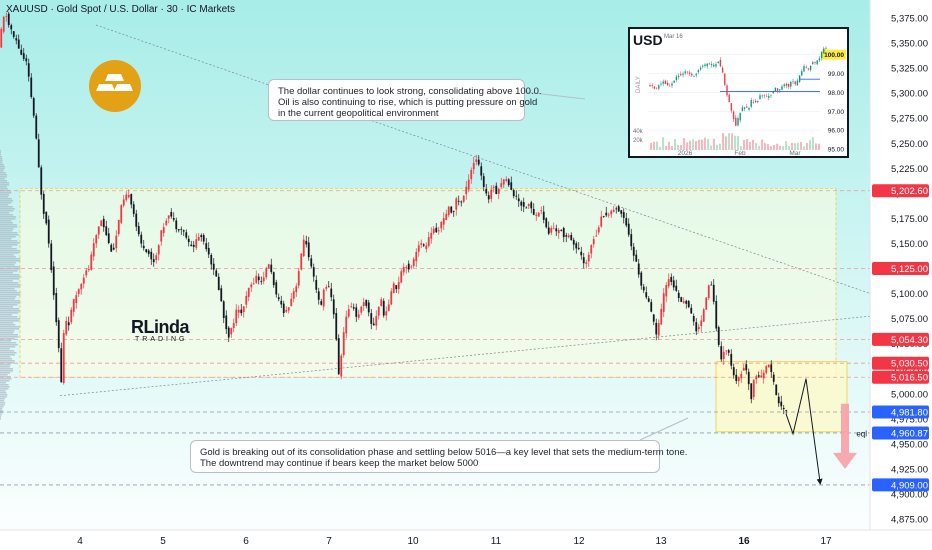 The height and width of the screenshot is (550, 932). What do you see at coordinates (909, 69) in the screenshot?
I see `y-tick-label: 5,325.00` at bounding box center [909, 69].